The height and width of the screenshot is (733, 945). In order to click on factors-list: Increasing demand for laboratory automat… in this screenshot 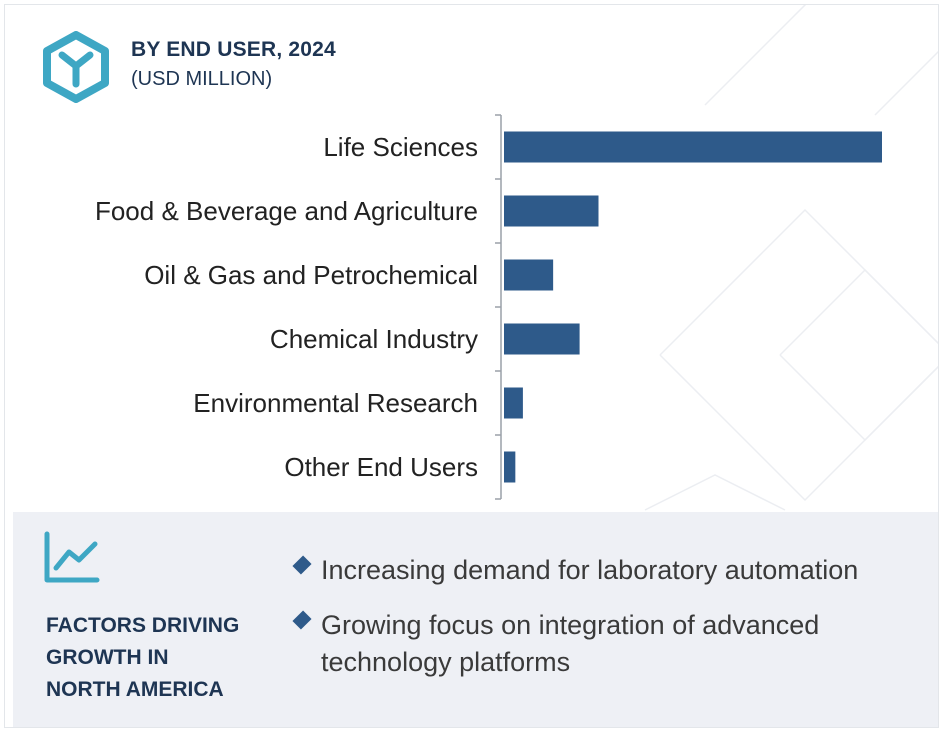, I will do `click(601, 625)`.